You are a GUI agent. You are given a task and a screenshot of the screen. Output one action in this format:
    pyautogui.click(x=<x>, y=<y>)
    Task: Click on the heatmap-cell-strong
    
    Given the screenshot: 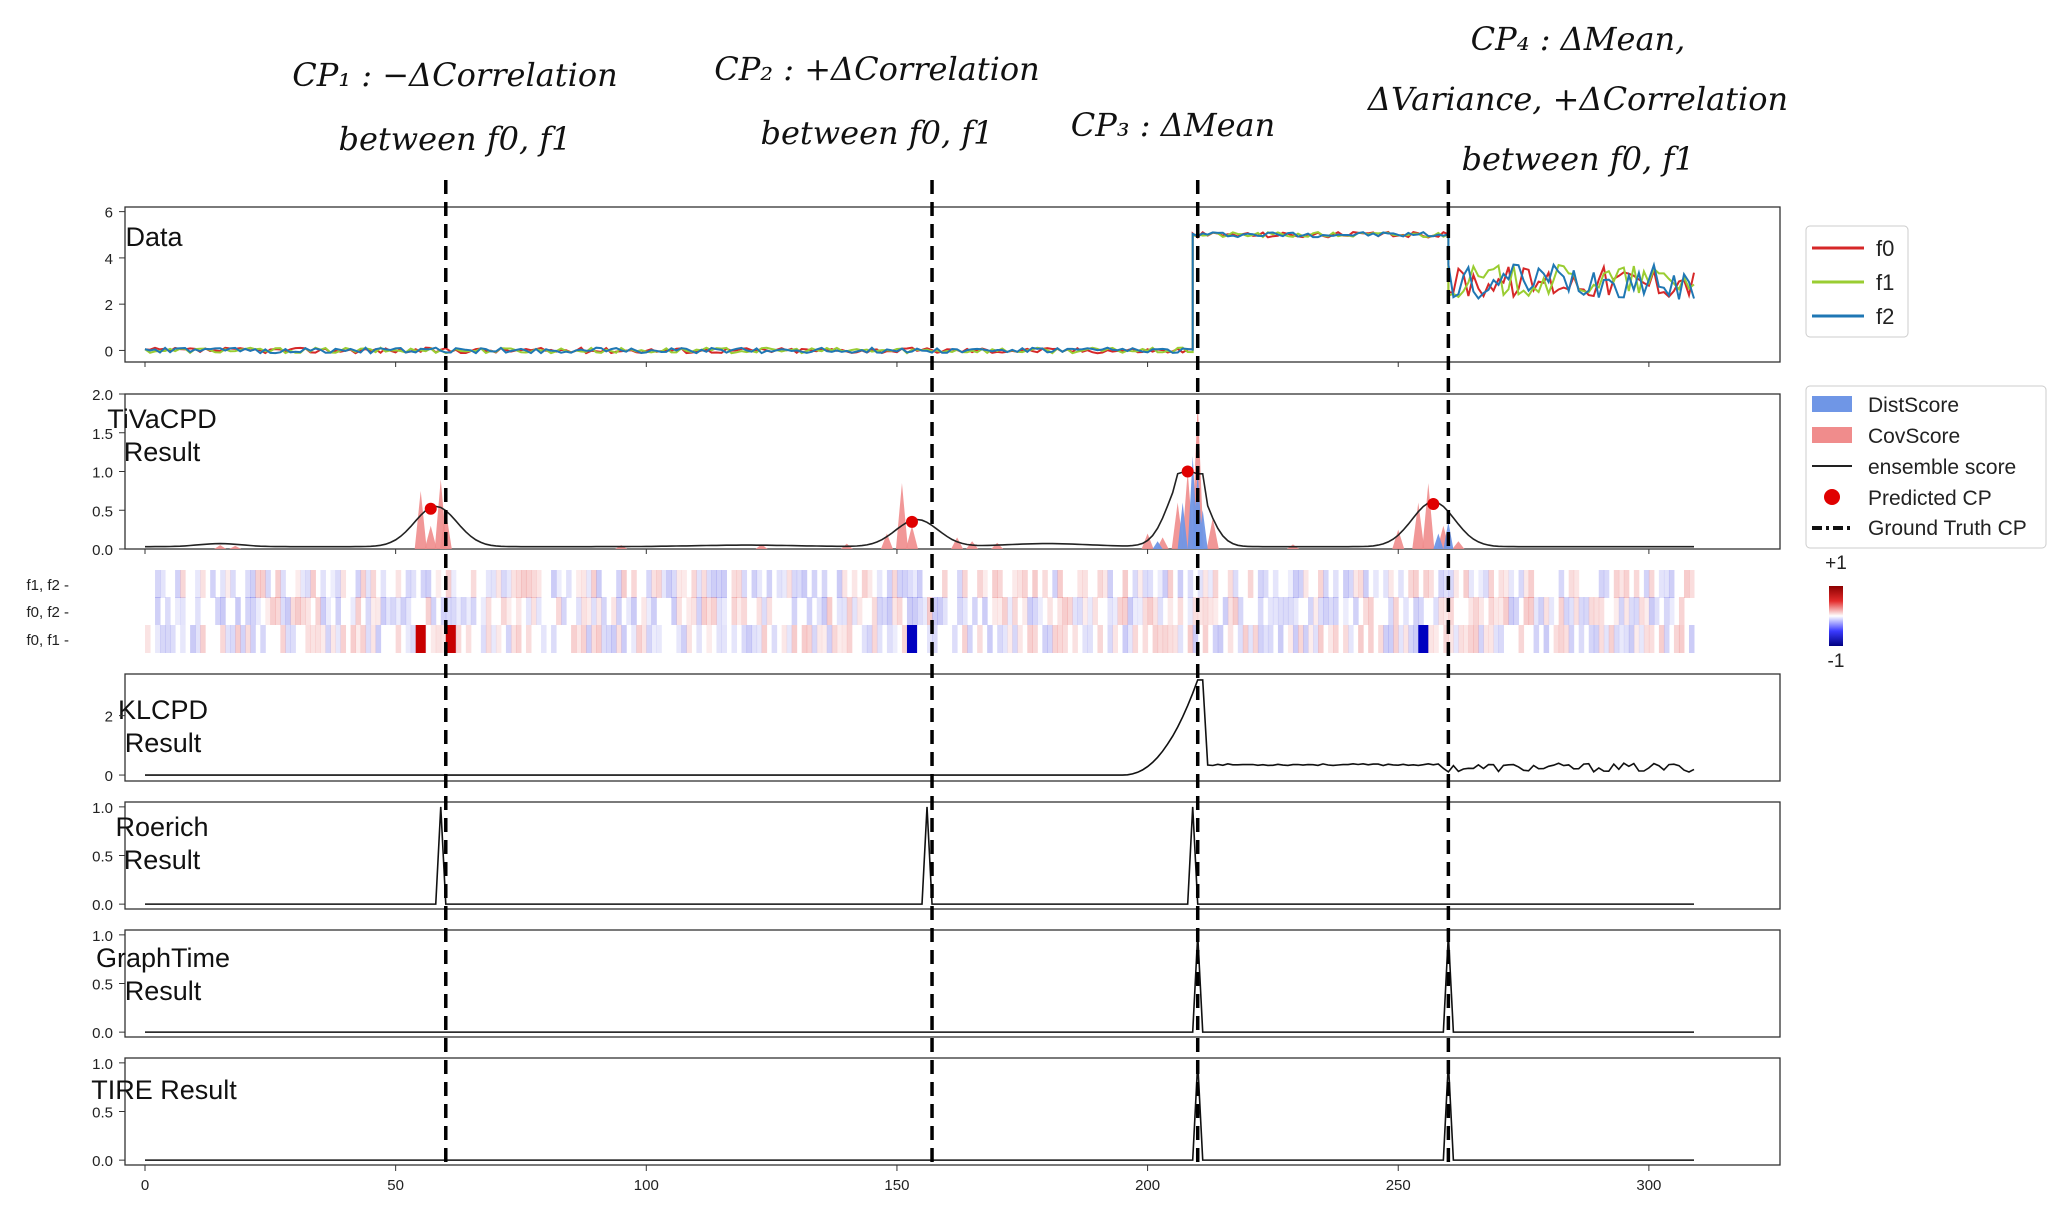 What is the action you would take?
    pyautogui.click(x=420, y=639)
    